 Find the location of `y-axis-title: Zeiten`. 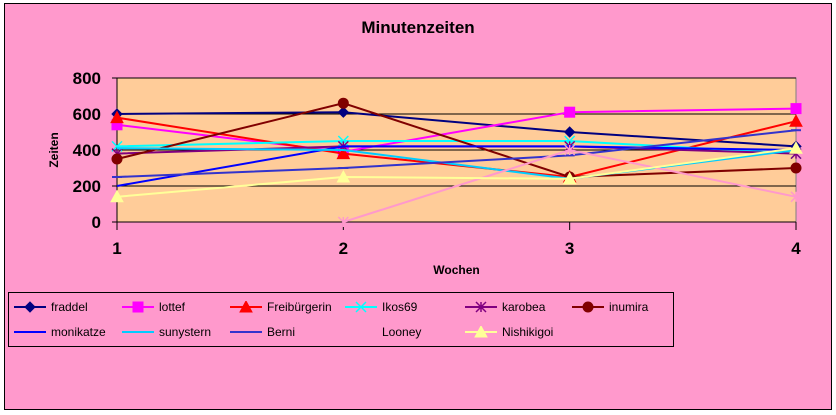

y-axis-title: Zeiten is located at coordinates (54, 149).